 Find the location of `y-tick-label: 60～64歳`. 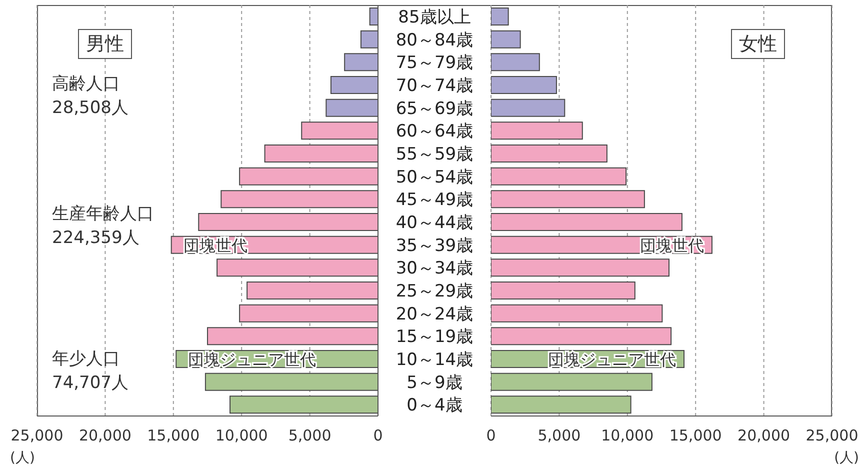

y-tick-label: 60～64歳 is located at coordinates (435, 132).